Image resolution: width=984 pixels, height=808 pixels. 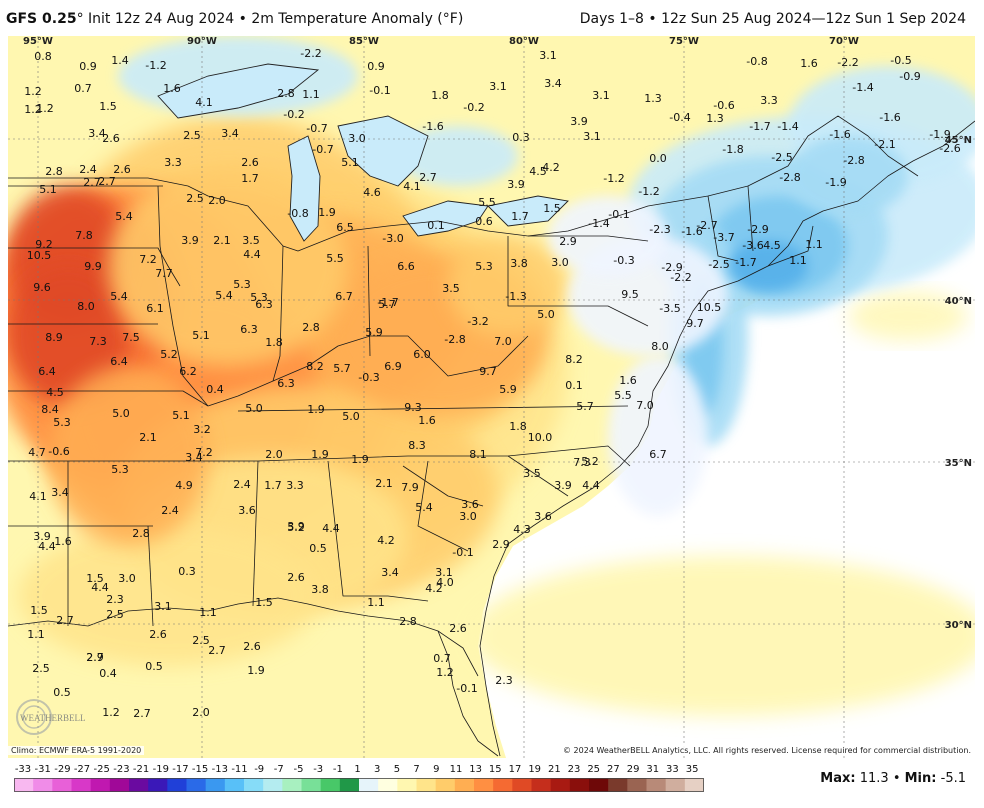 I want to click on station-value: -2.5, so click(x=718, y=264).